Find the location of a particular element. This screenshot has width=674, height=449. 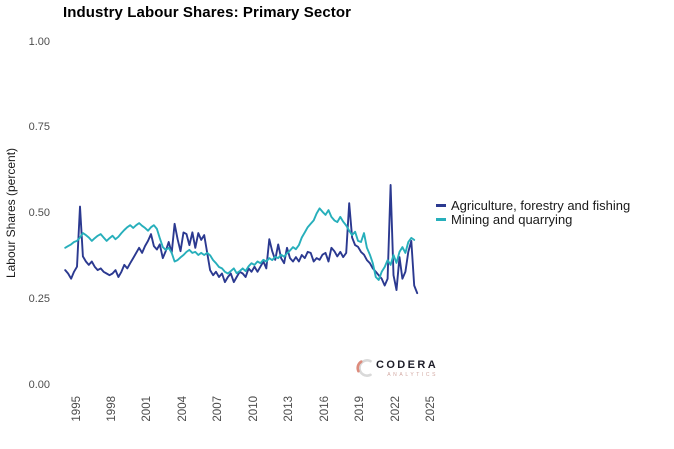

y-tick-label: 1.00 is located at coordinates (39, 41).